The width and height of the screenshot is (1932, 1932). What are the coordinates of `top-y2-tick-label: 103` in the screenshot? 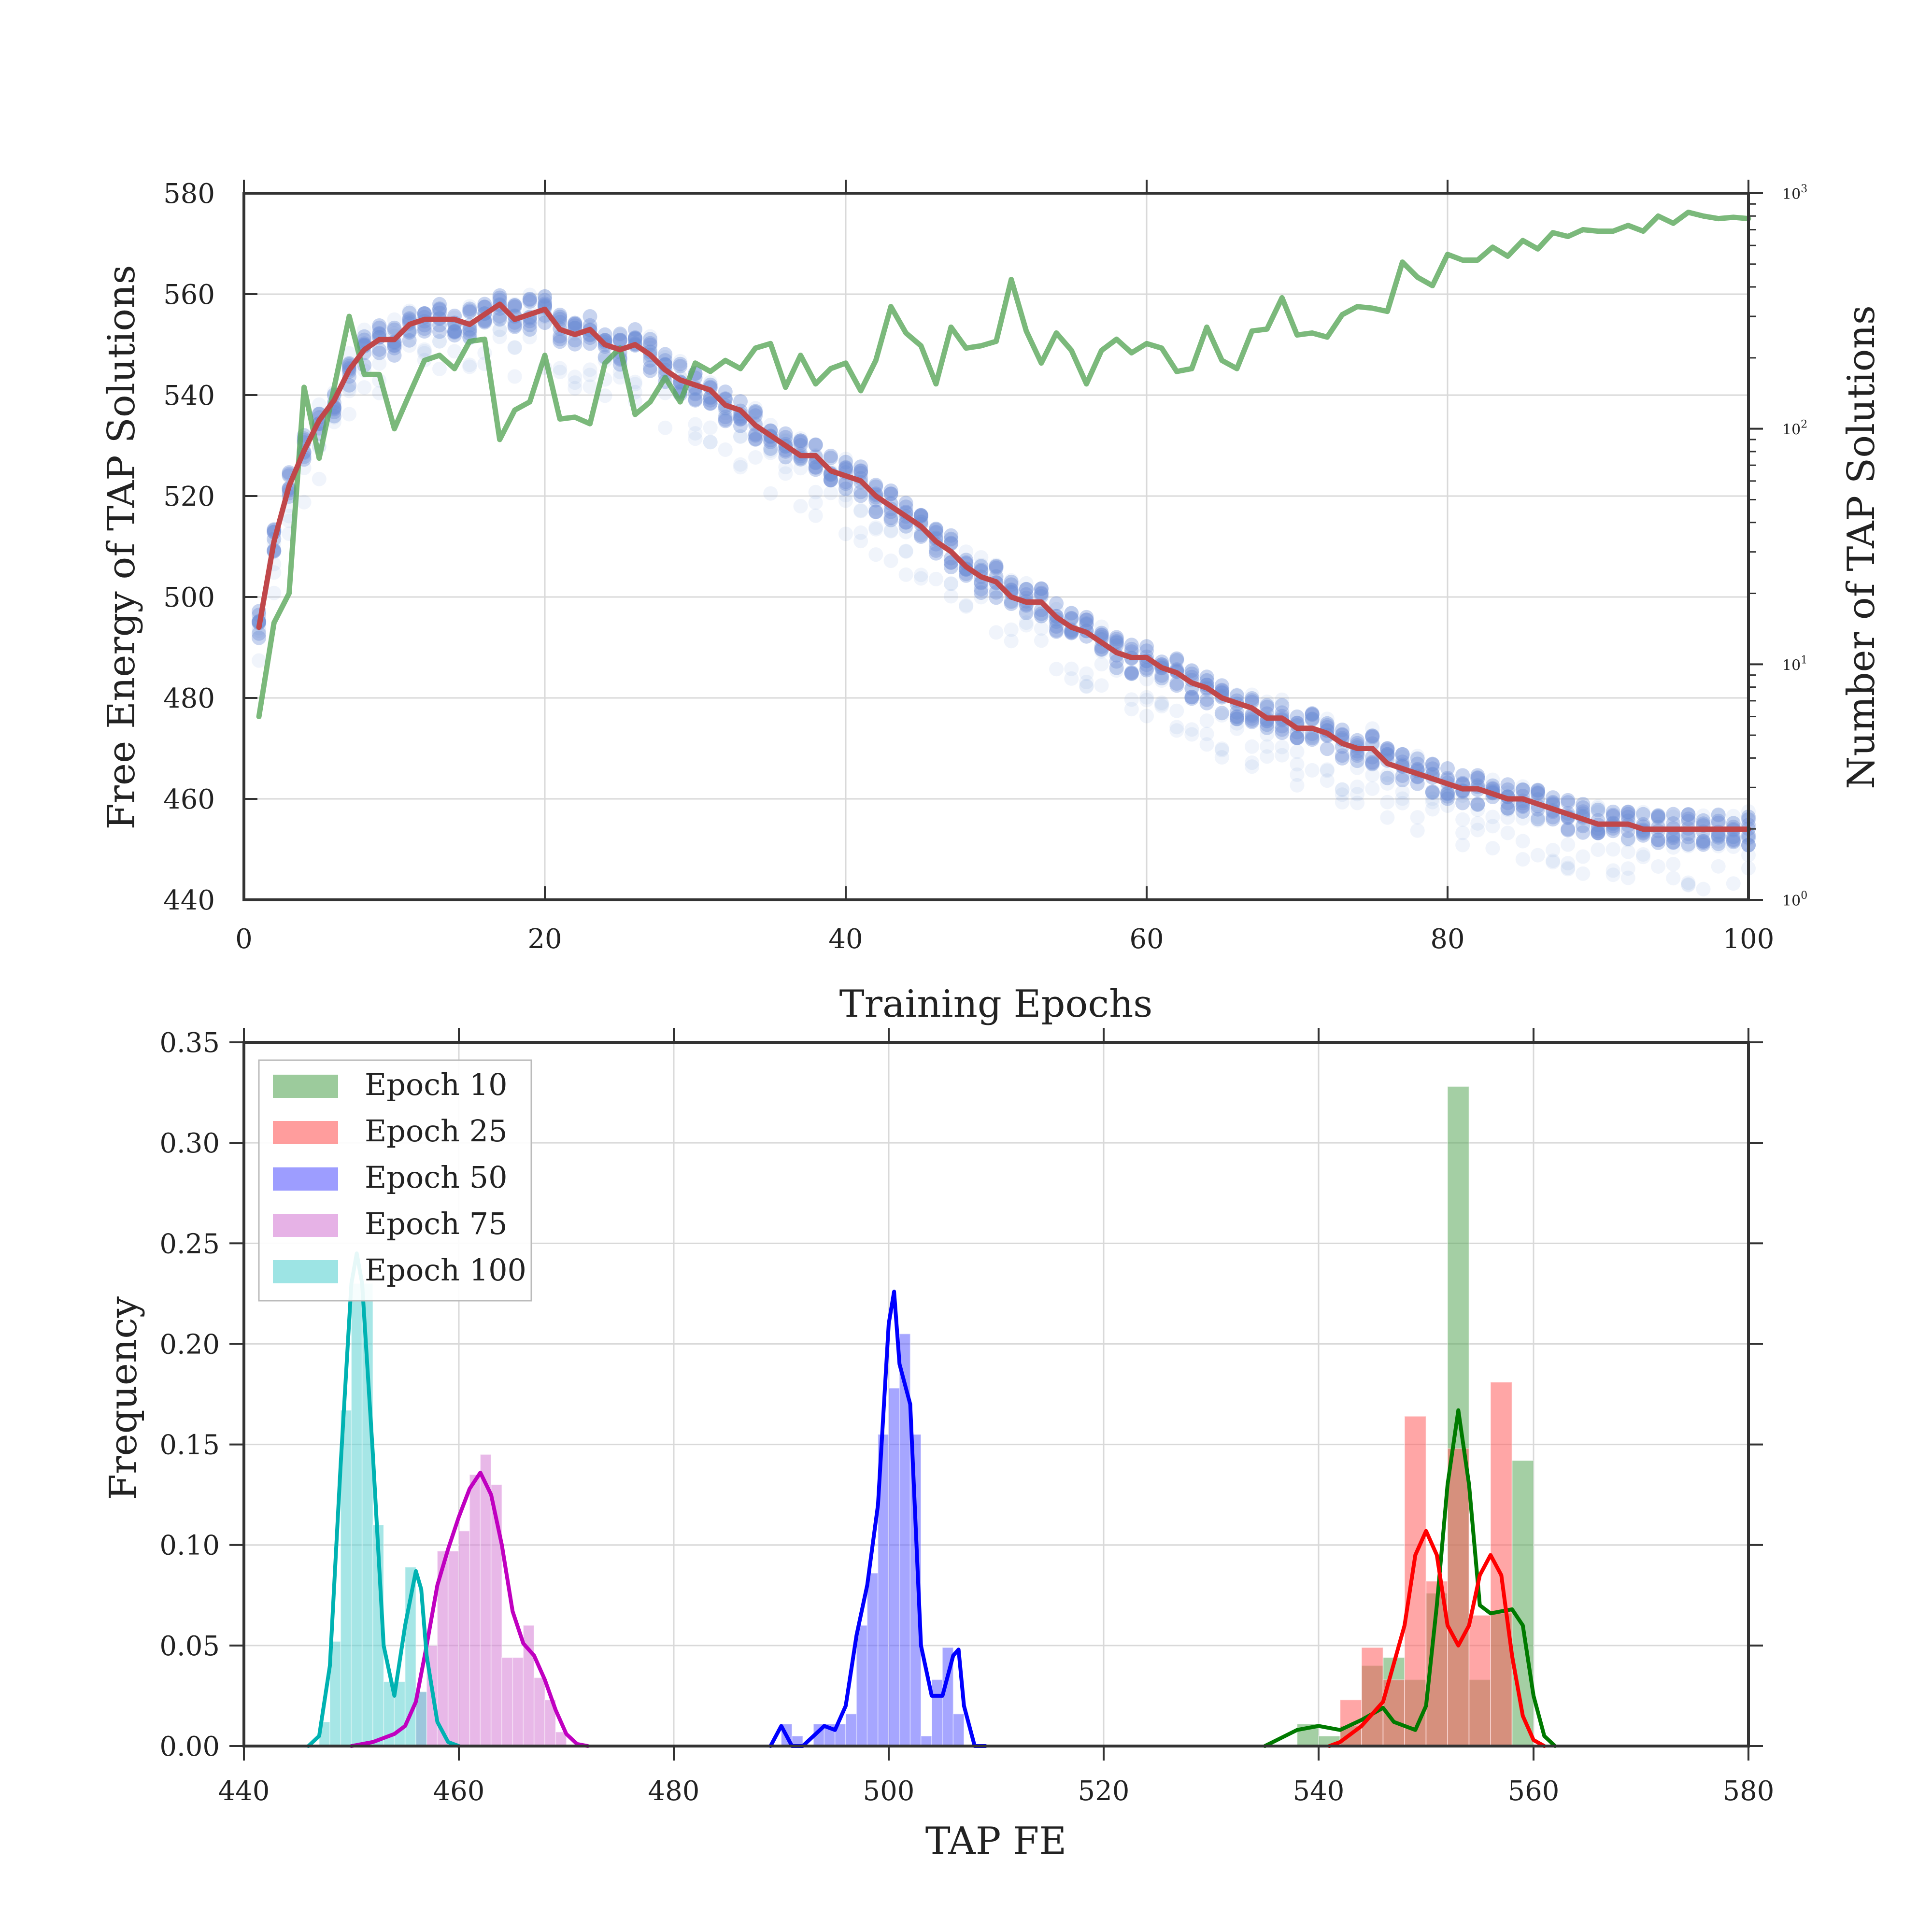 It's located at (1794, 193).